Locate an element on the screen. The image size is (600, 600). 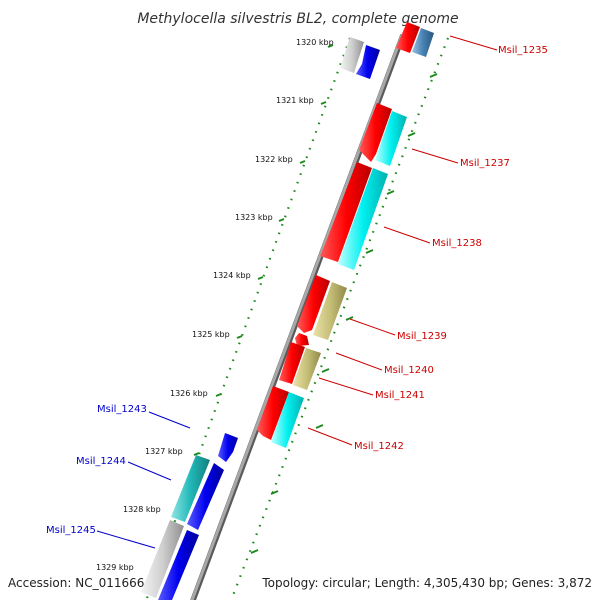
ruler-label-1325: 1325 kbp is located at coordinates (211, 334).